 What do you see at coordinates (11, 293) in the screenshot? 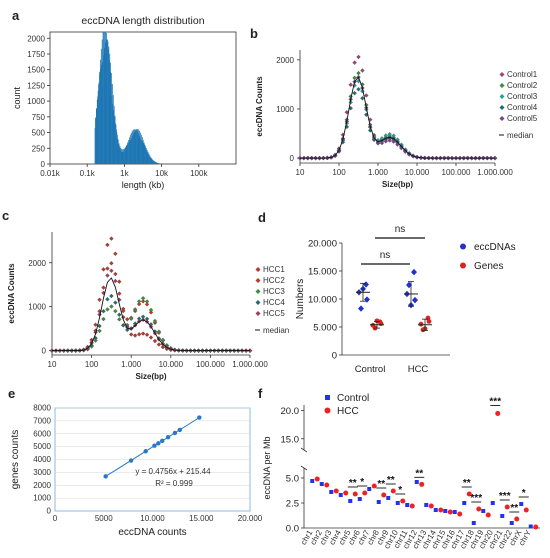
I see `y-axis-label: eccDNA Counts` at bounding box center [11, 293].